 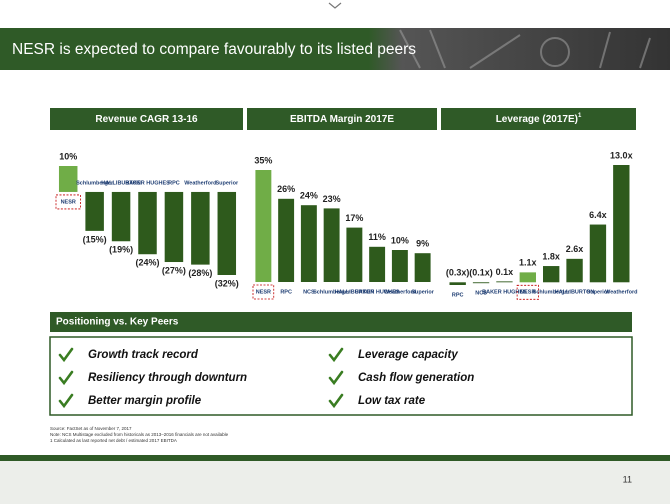 What do you see at coordinates (422, 244) in the screenshot?
I see `value-label: 9%` at bounding box center [422, 244].